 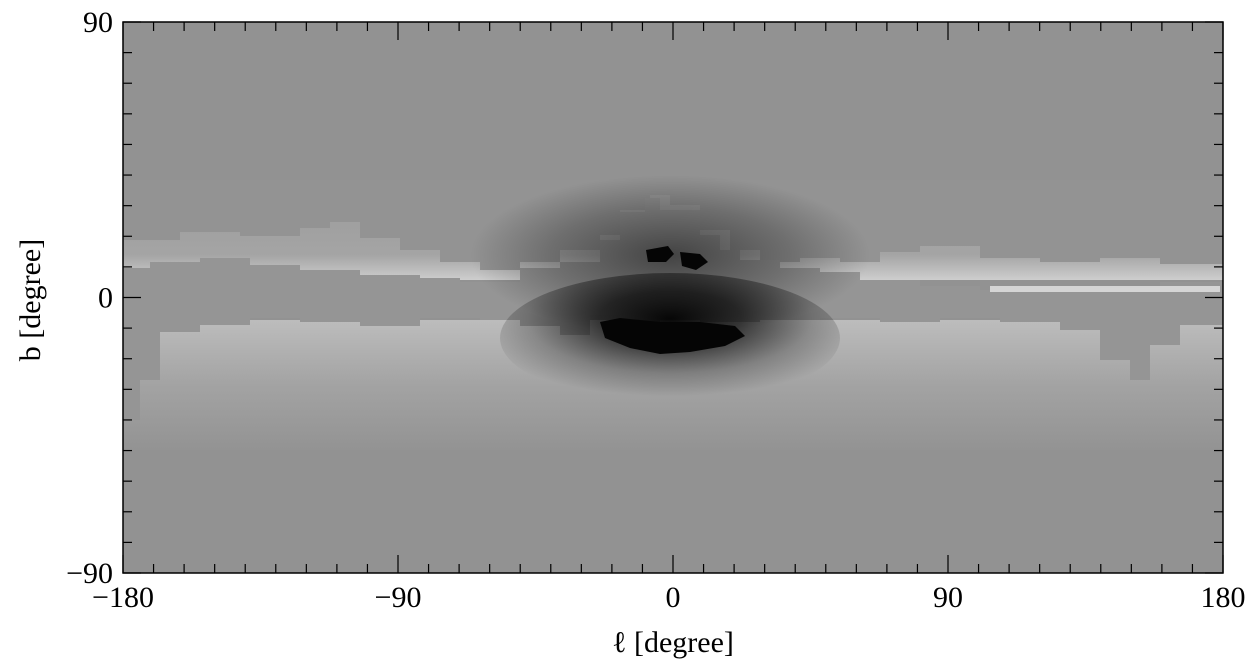 What do you see at coordinates (673, 642) in the screenshot?
I see `x-axis-label: ℓ [degree]` at bounding box center [673, 642].